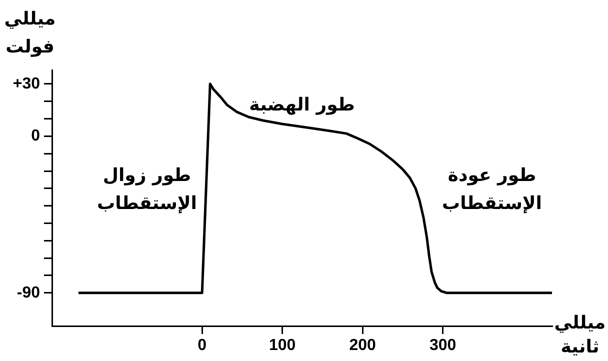 This screenshot has height=361, width=608. Describe the element at coordinates (282, 345) in the screenshot. I see `x-tick-label: 100` at that location.